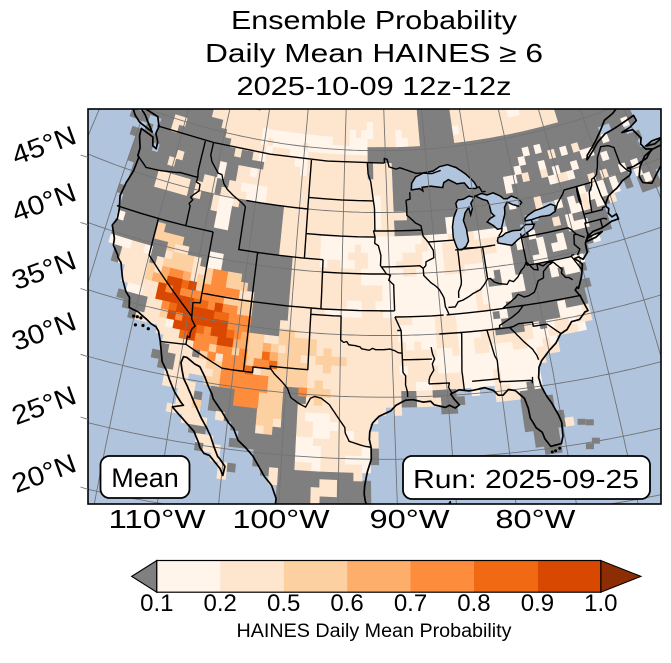 This screenshot has width=671, height=663. I want to click on svg-text: 2025-10-09 12z-12z, so click(374, 86).